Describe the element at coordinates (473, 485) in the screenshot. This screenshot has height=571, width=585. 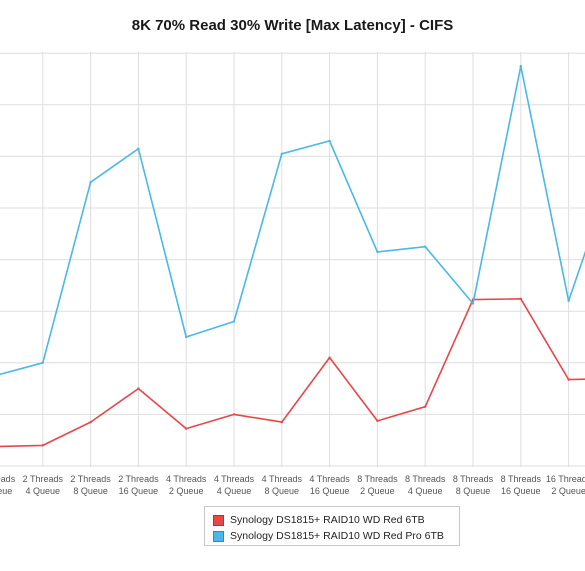
I see `x-tick-label: 8 Threads 8 Queue` at that location.